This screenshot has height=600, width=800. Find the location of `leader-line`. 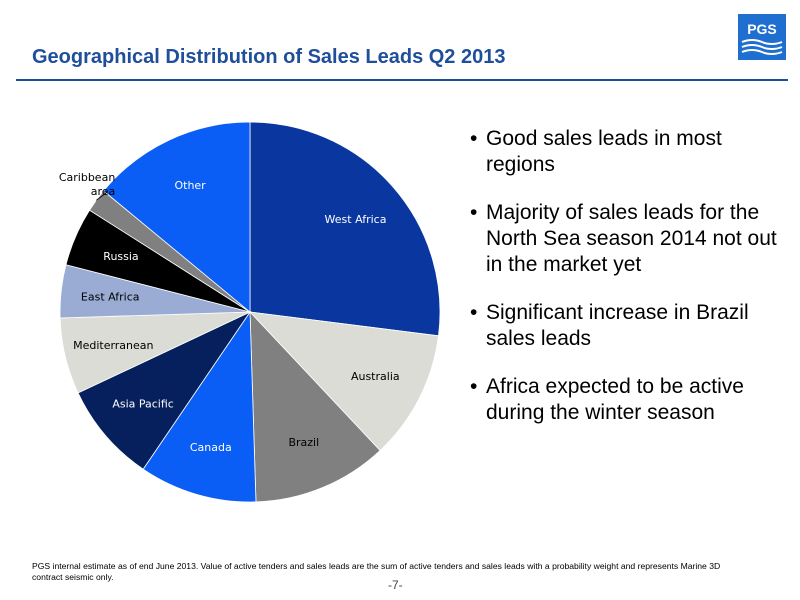

leader-line is located at coordinates (102, 196).